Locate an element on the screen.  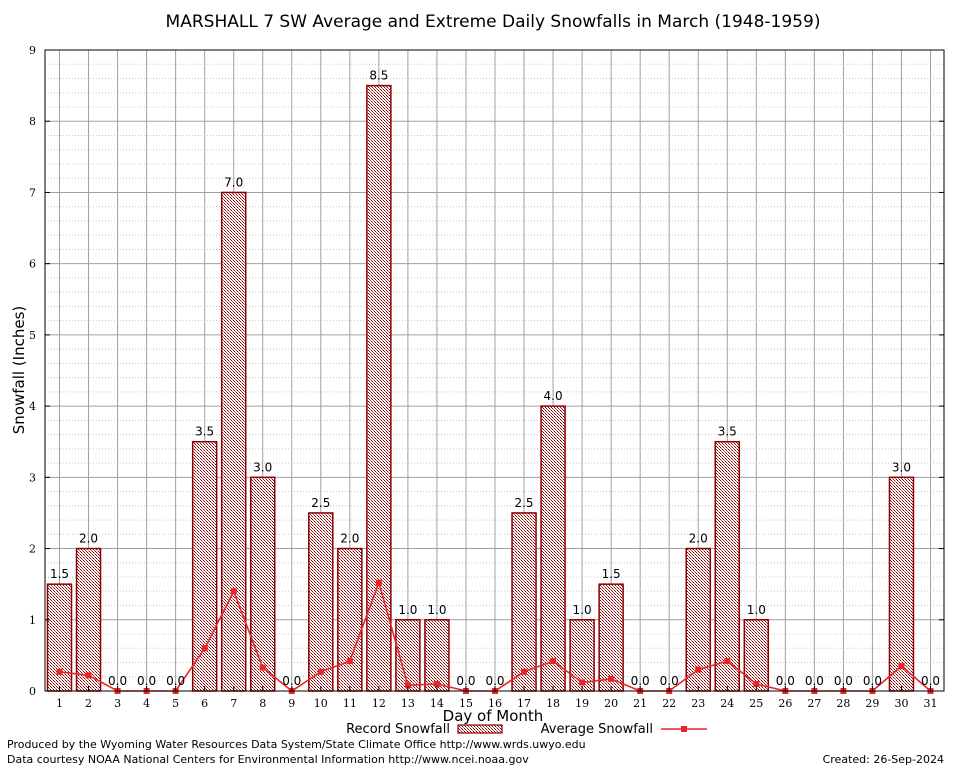
x-tick-label: 13 is located at coordinates (408, 703).